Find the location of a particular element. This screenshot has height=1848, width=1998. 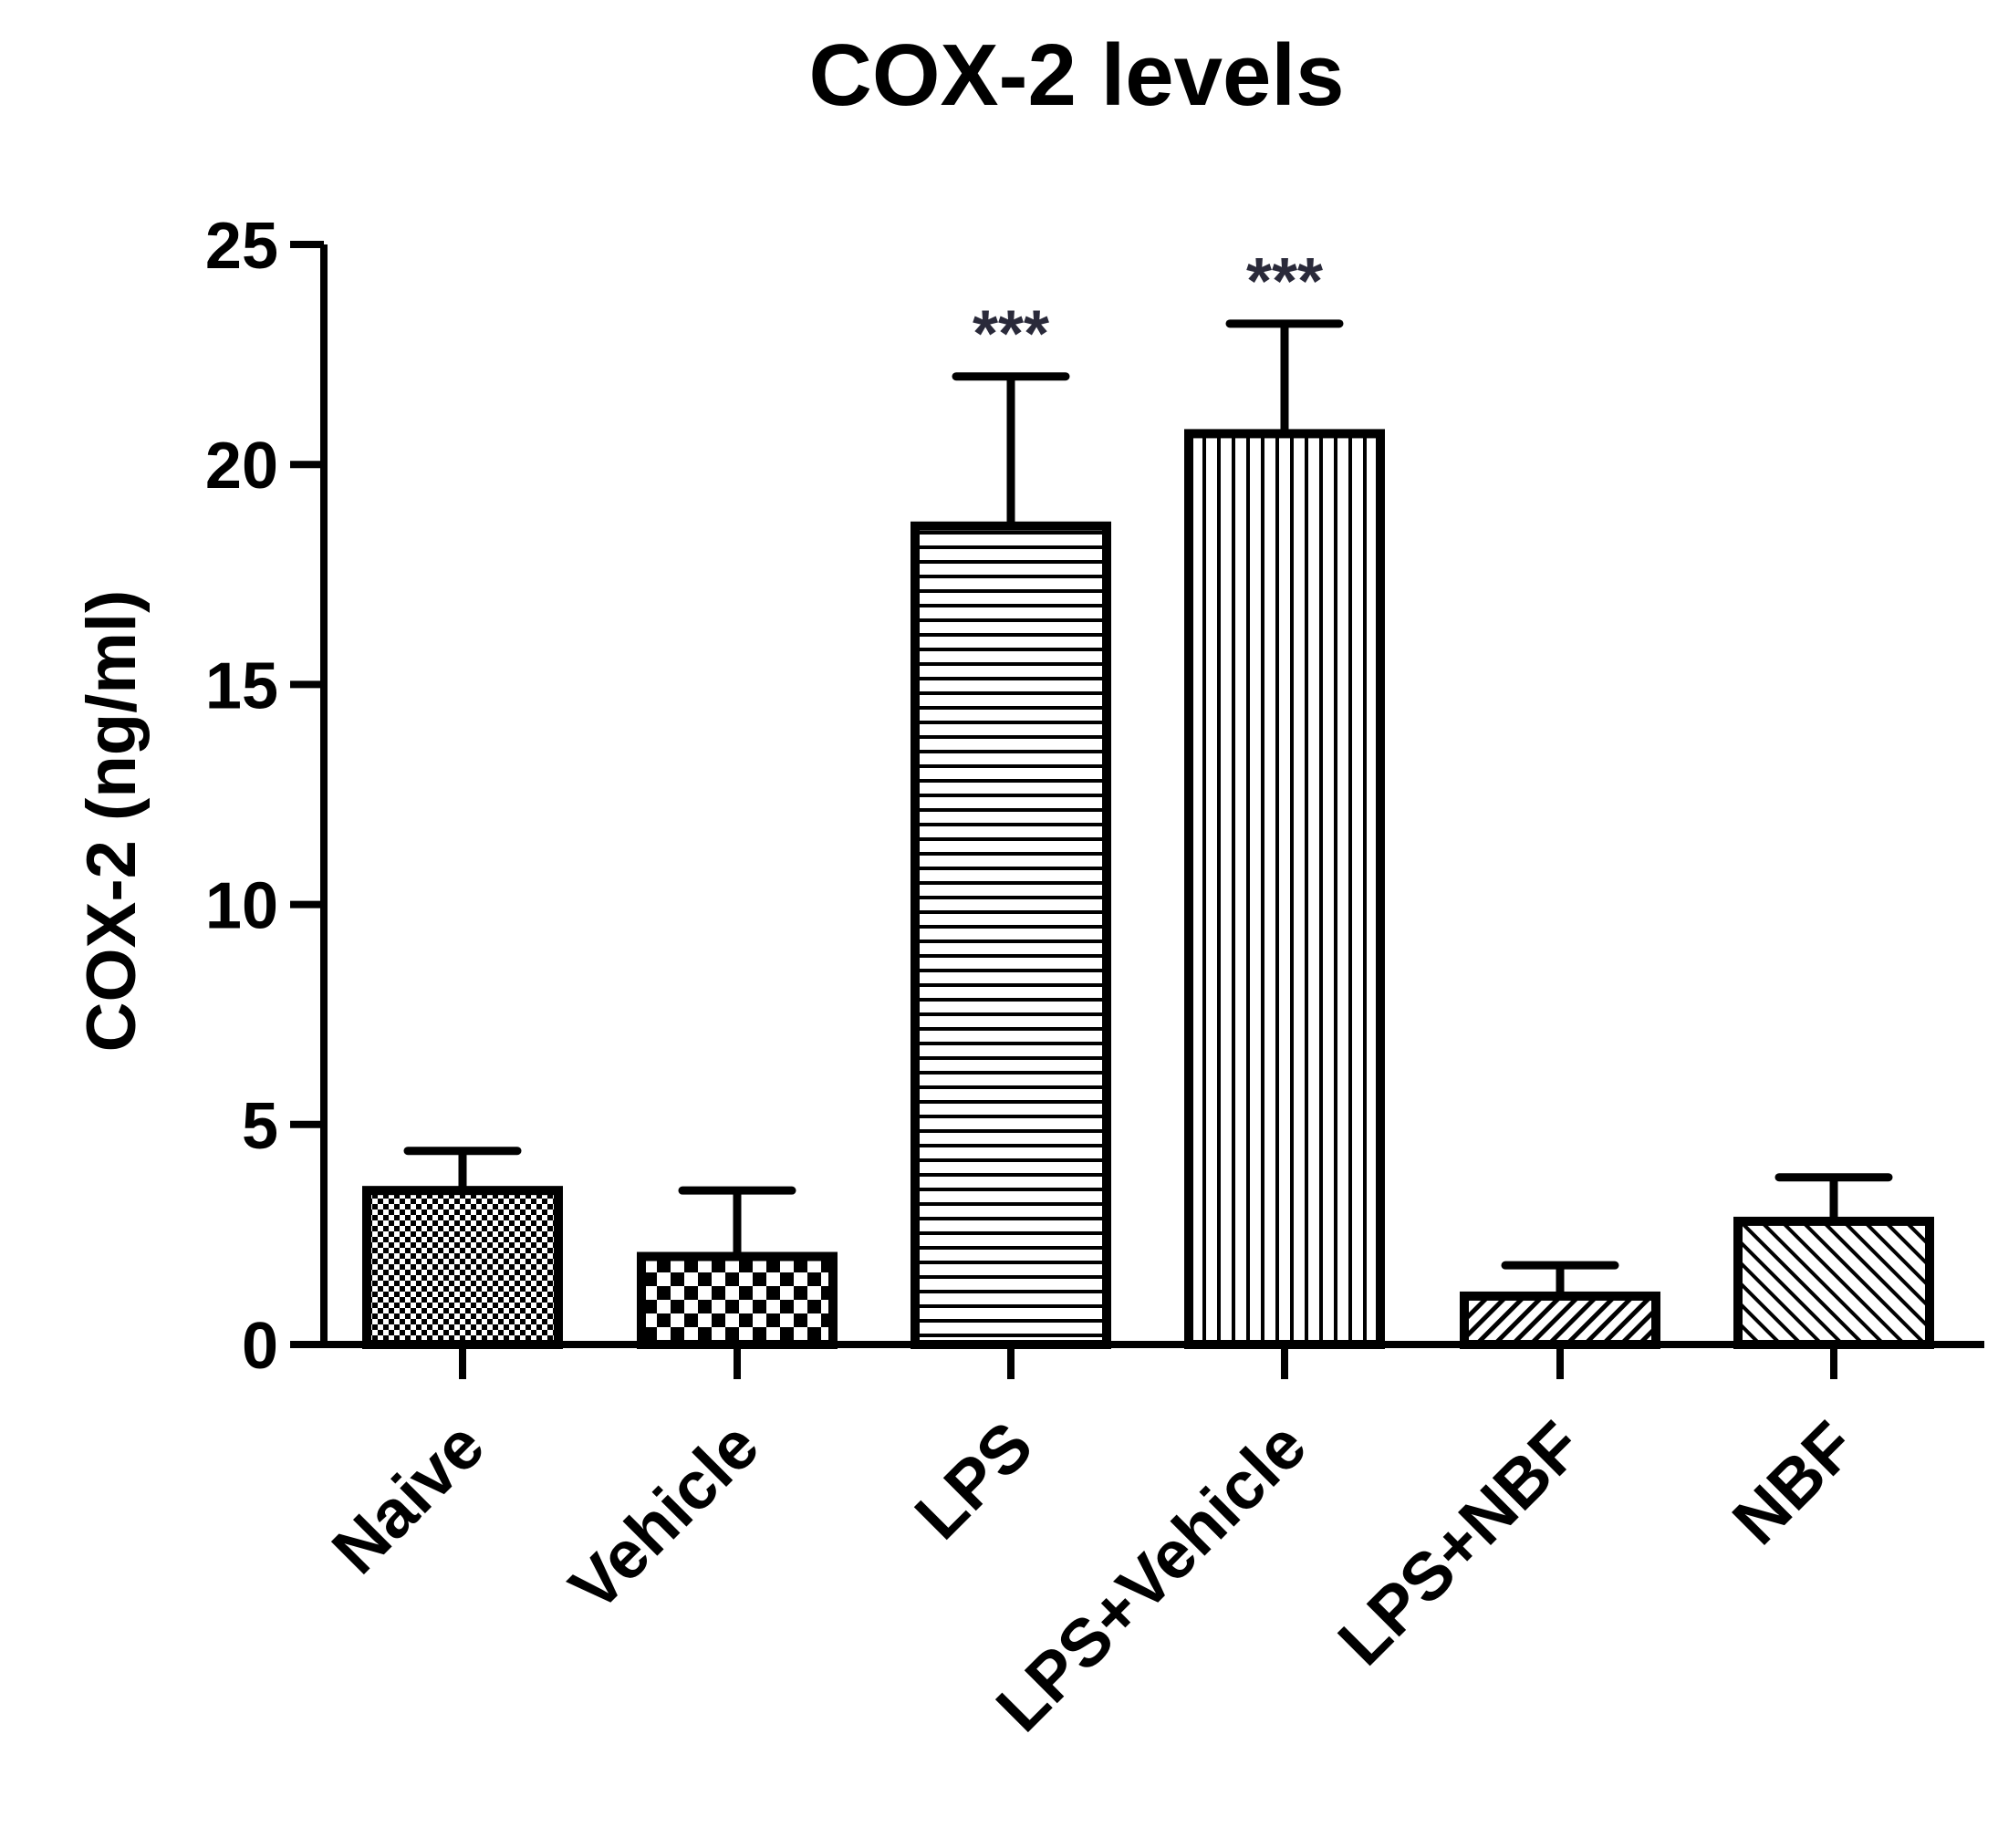

x-tick-label: LPS+NBF is located at coordinates (1461, 1543).